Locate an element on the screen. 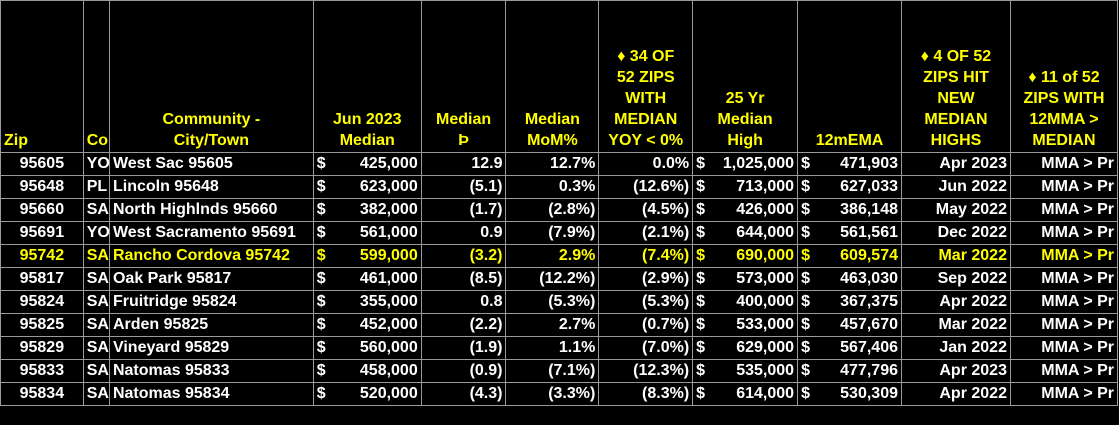 Image resolution: width=1119 pixels, height=425 pixels. ema-cell: $471,903 is located at coordinates (849, 164).